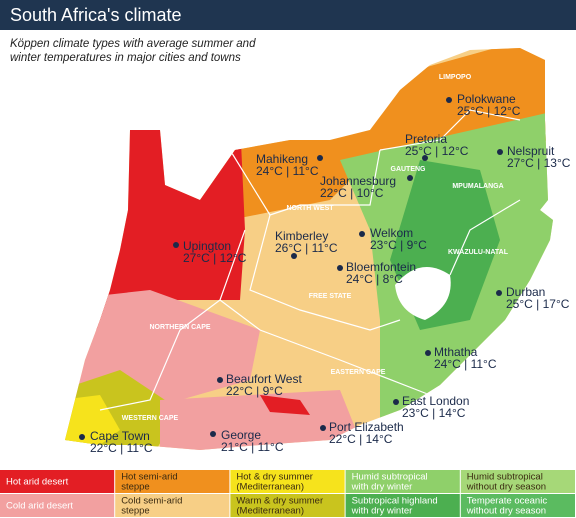 The height and width of the screenshot is (518, 576). What do you see at coordinates (426, 139) in the screenshot?
I see `city-name: Pretoria` at bounding box center [426, 139].